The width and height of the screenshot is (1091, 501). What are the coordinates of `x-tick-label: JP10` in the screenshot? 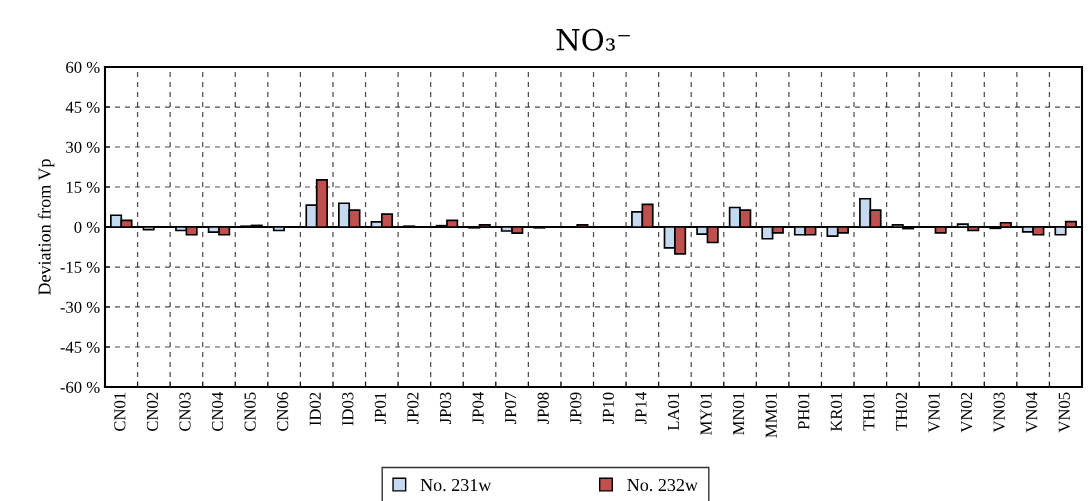 It's located at (608, 408).